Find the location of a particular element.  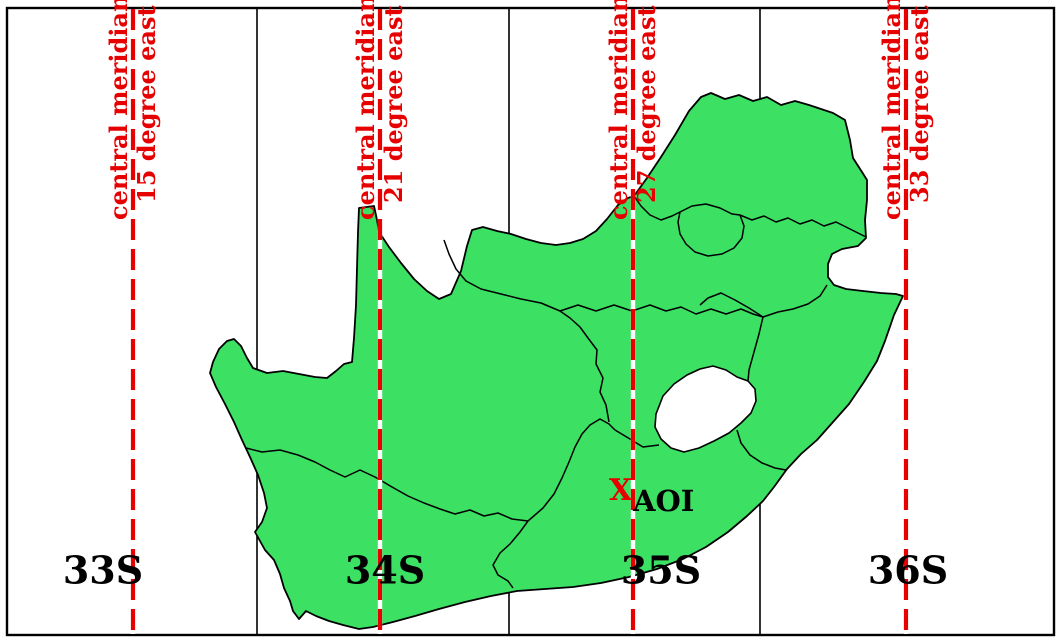

province-border-ec-kzn is located at coordinates (761, 450).